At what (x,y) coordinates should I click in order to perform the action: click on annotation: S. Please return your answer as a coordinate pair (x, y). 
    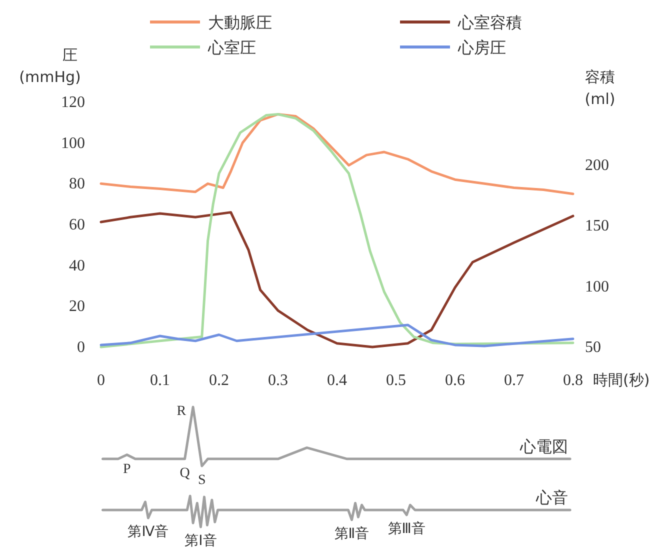
    Looking at the image, I should click on (202, 480).